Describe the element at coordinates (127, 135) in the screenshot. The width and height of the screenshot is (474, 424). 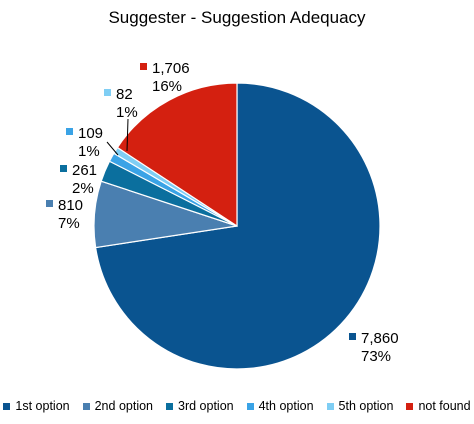
I see `leader-line-5th` at that location.